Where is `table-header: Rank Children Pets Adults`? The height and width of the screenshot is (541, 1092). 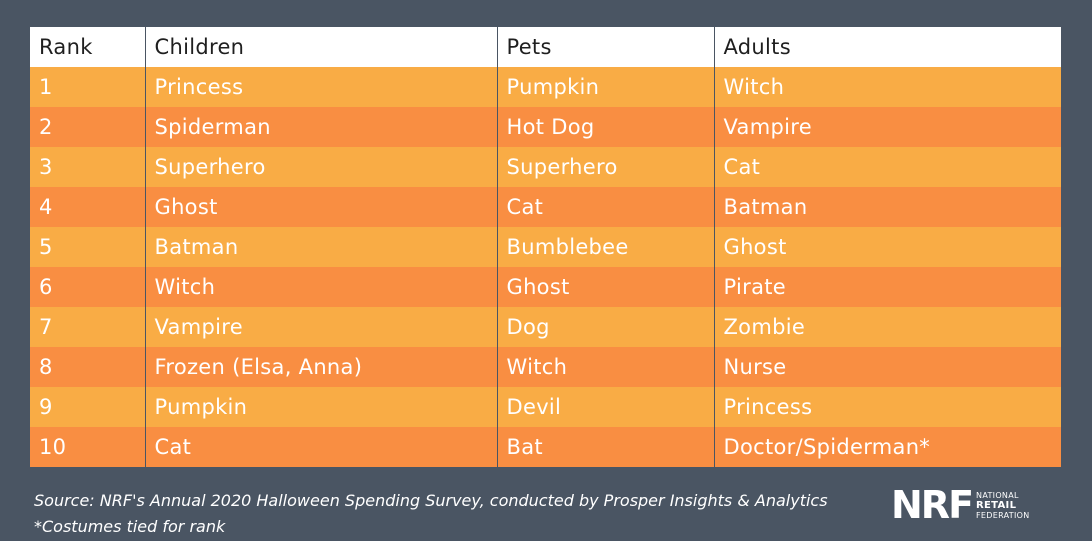
table-header: Rank Children Pets Adults is located at coordinates (545, 47).